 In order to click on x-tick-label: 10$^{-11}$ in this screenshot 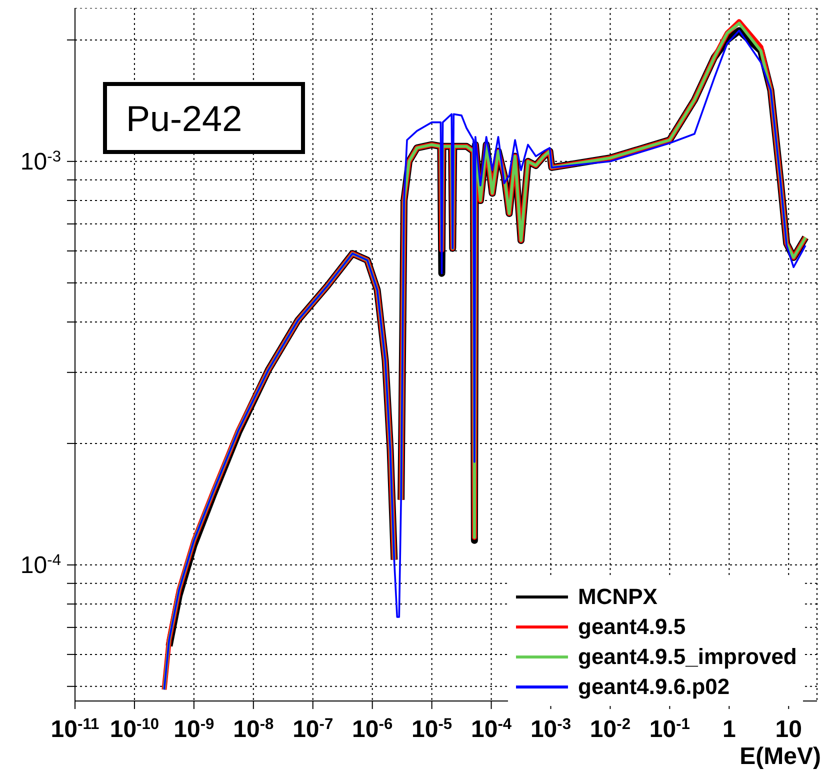, I will do `click(75, 729)`.